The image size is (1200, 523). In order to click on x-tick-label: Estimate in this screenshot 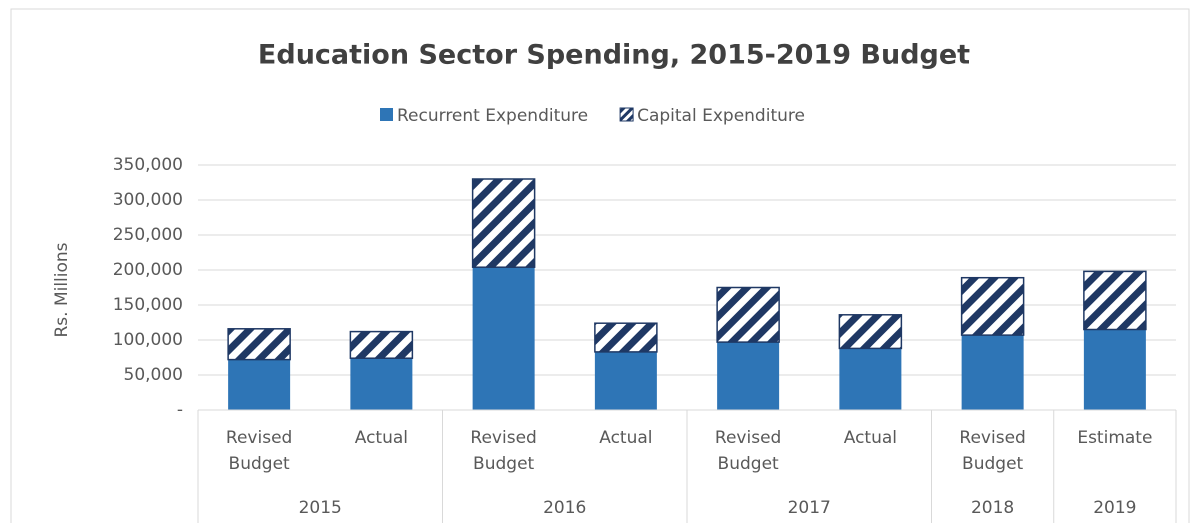, I will do `click(1115, 438)`.